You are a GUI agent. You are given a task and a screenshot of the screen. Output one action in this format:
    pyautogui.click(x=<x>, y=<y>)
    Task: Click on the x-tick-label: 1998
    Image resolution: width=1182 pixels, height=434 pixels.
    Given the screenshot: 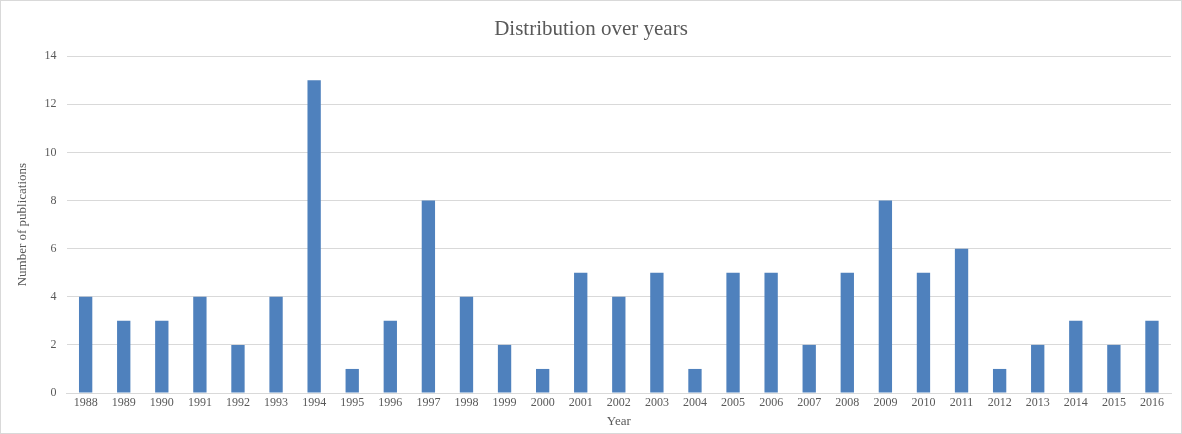 What is the action you would take?
    pyautogui.click(x=466, y=402)
    